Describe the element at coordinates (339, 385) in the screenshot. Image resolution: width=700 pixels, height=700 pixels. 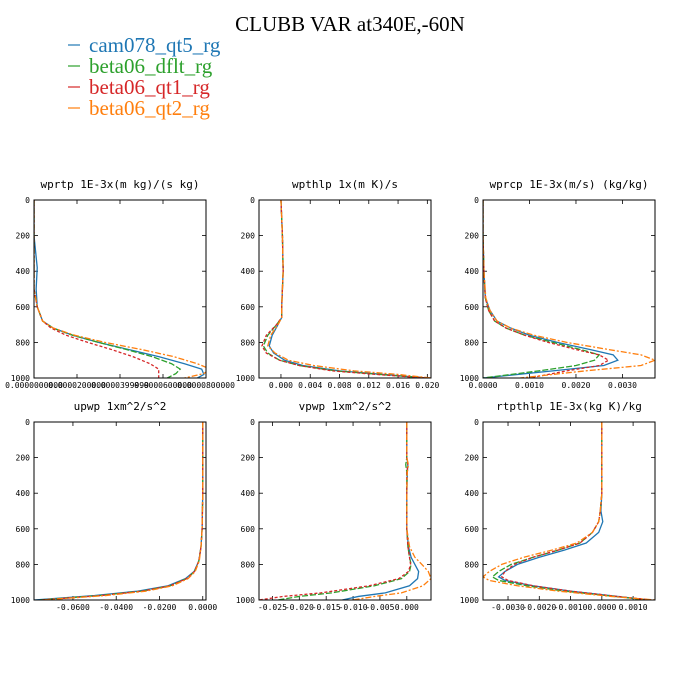
I see `x-tick-label: 0.008` at that location.